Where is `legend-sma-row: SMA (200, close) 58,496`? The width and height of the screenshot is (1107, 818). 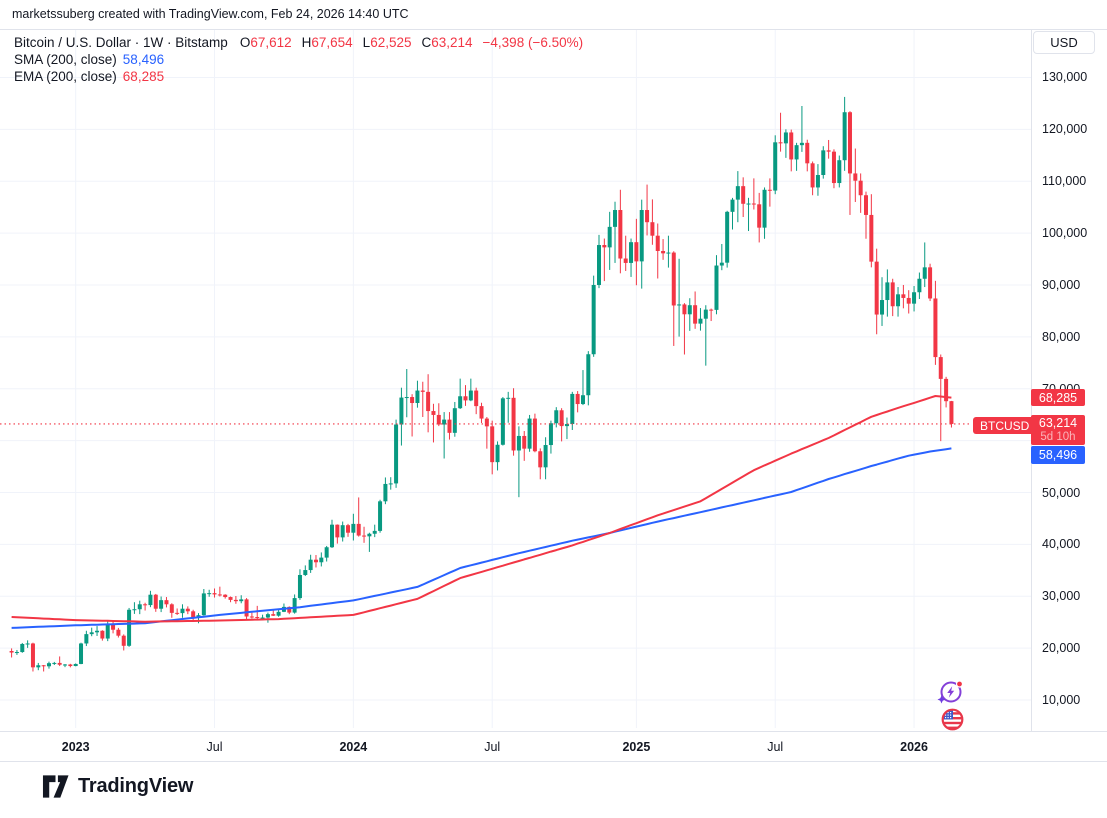 legend-sma-row: SMA (200, close) 58,496 is located at coordinates (298, 59).